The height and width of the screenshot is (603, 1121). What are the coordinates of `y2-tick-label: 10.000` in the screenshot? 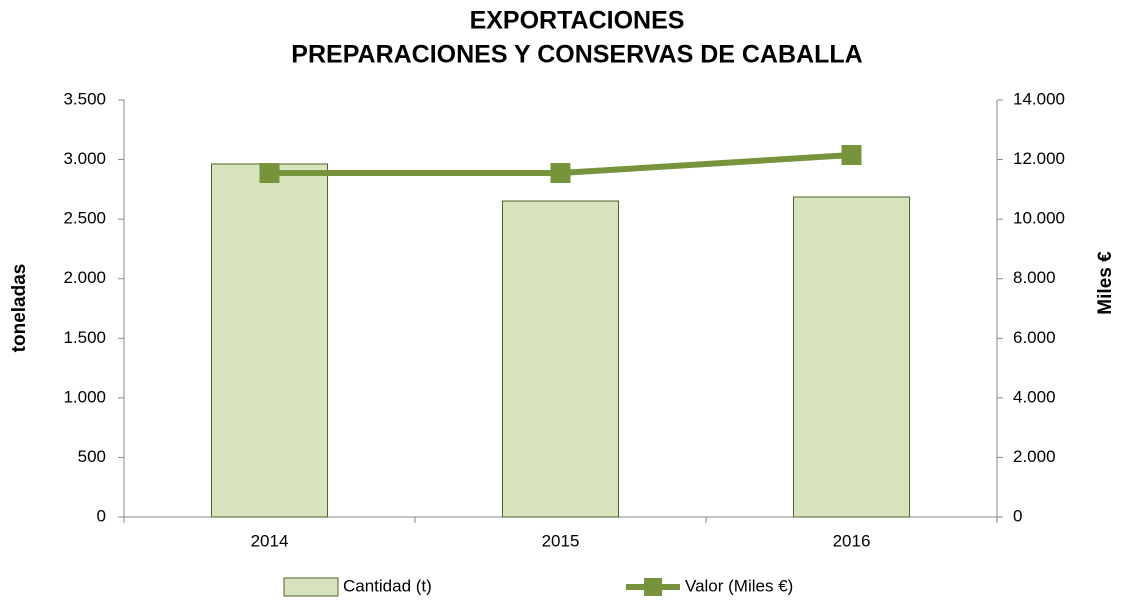 It's located at (1039, 218).